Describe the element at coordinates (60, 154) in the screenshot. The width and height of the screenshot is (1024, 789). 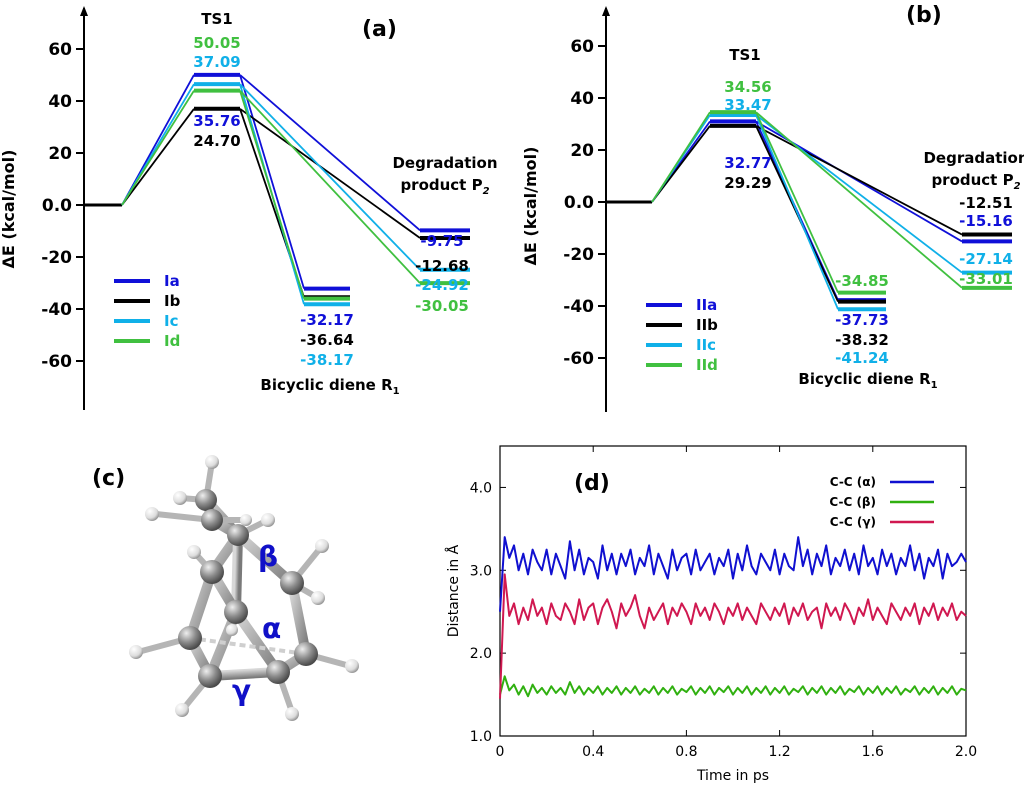
I see `y-tick-label: 20` at that location.